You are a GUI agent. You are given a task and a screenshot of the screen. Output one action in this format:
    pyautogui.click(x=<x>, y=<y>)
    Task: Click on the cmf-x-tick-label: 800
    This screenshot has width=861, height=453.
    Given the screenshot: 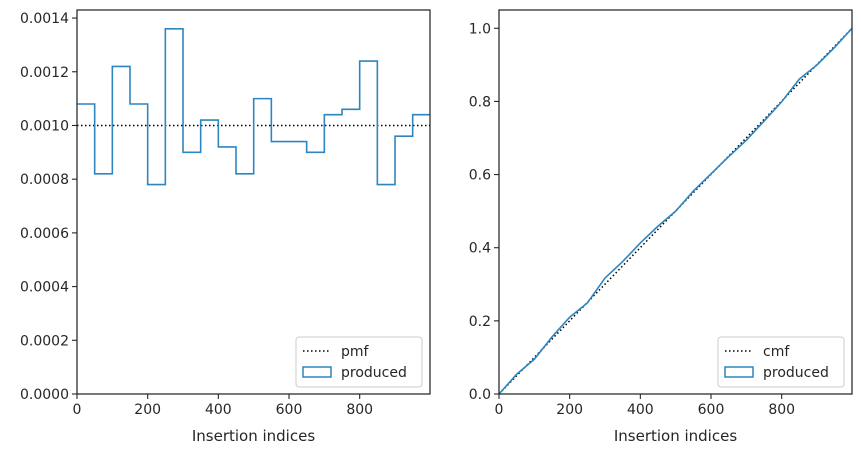 What is the action you would take?
    pyautogui.click(x=781, y=410)
    